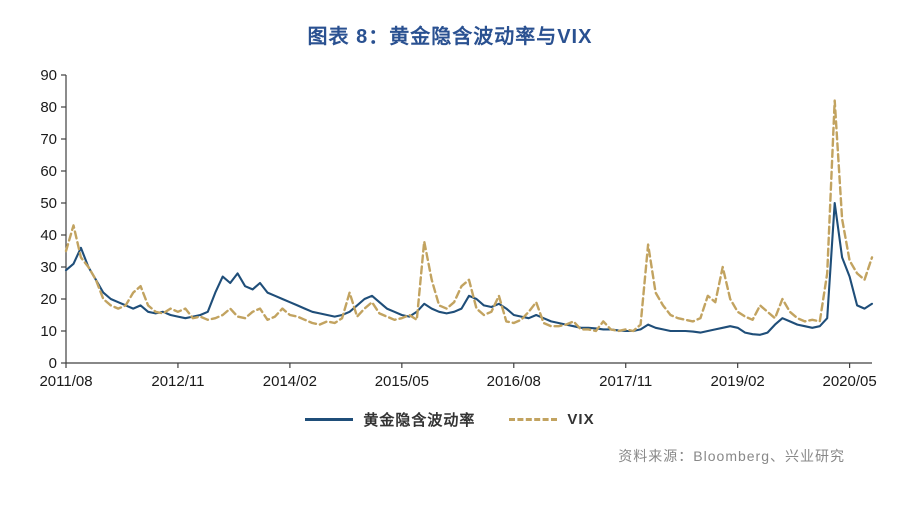 The image size is (900, 514). I want to click on legend-label-vix: VIX, so click(581, 419).